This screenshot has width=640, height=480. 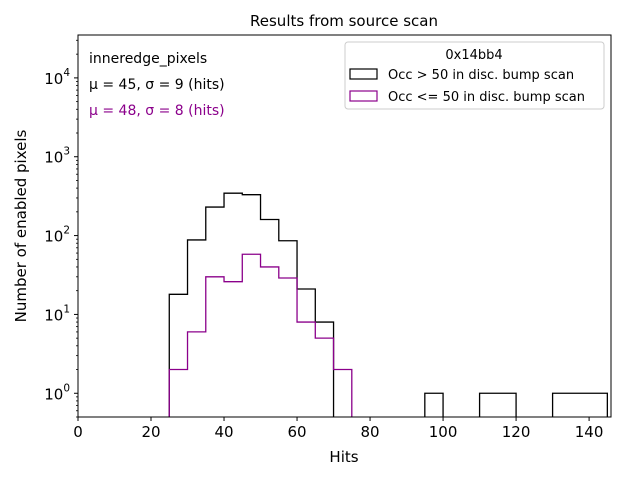 What do you see at coordinates (481, 75) in the screenshot?
I see `legend-label-black: Occ > 50 in disc. bump scan` at bounding box center [481, 75].